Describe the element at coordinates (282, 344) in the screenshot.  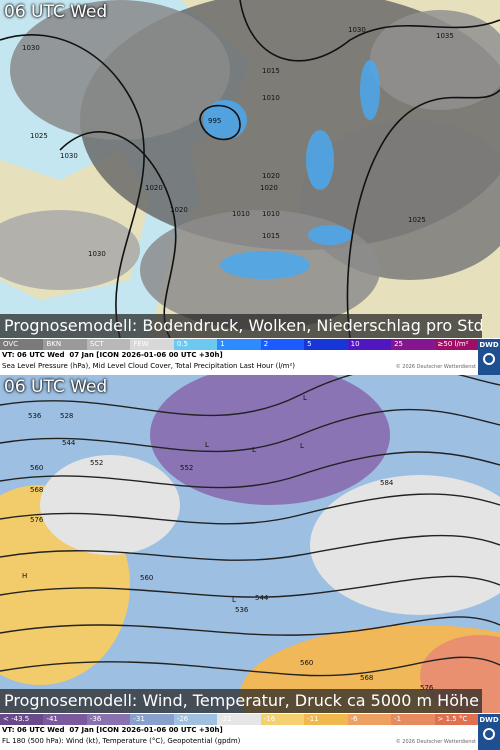
I see `legend-item: 2` at that location.